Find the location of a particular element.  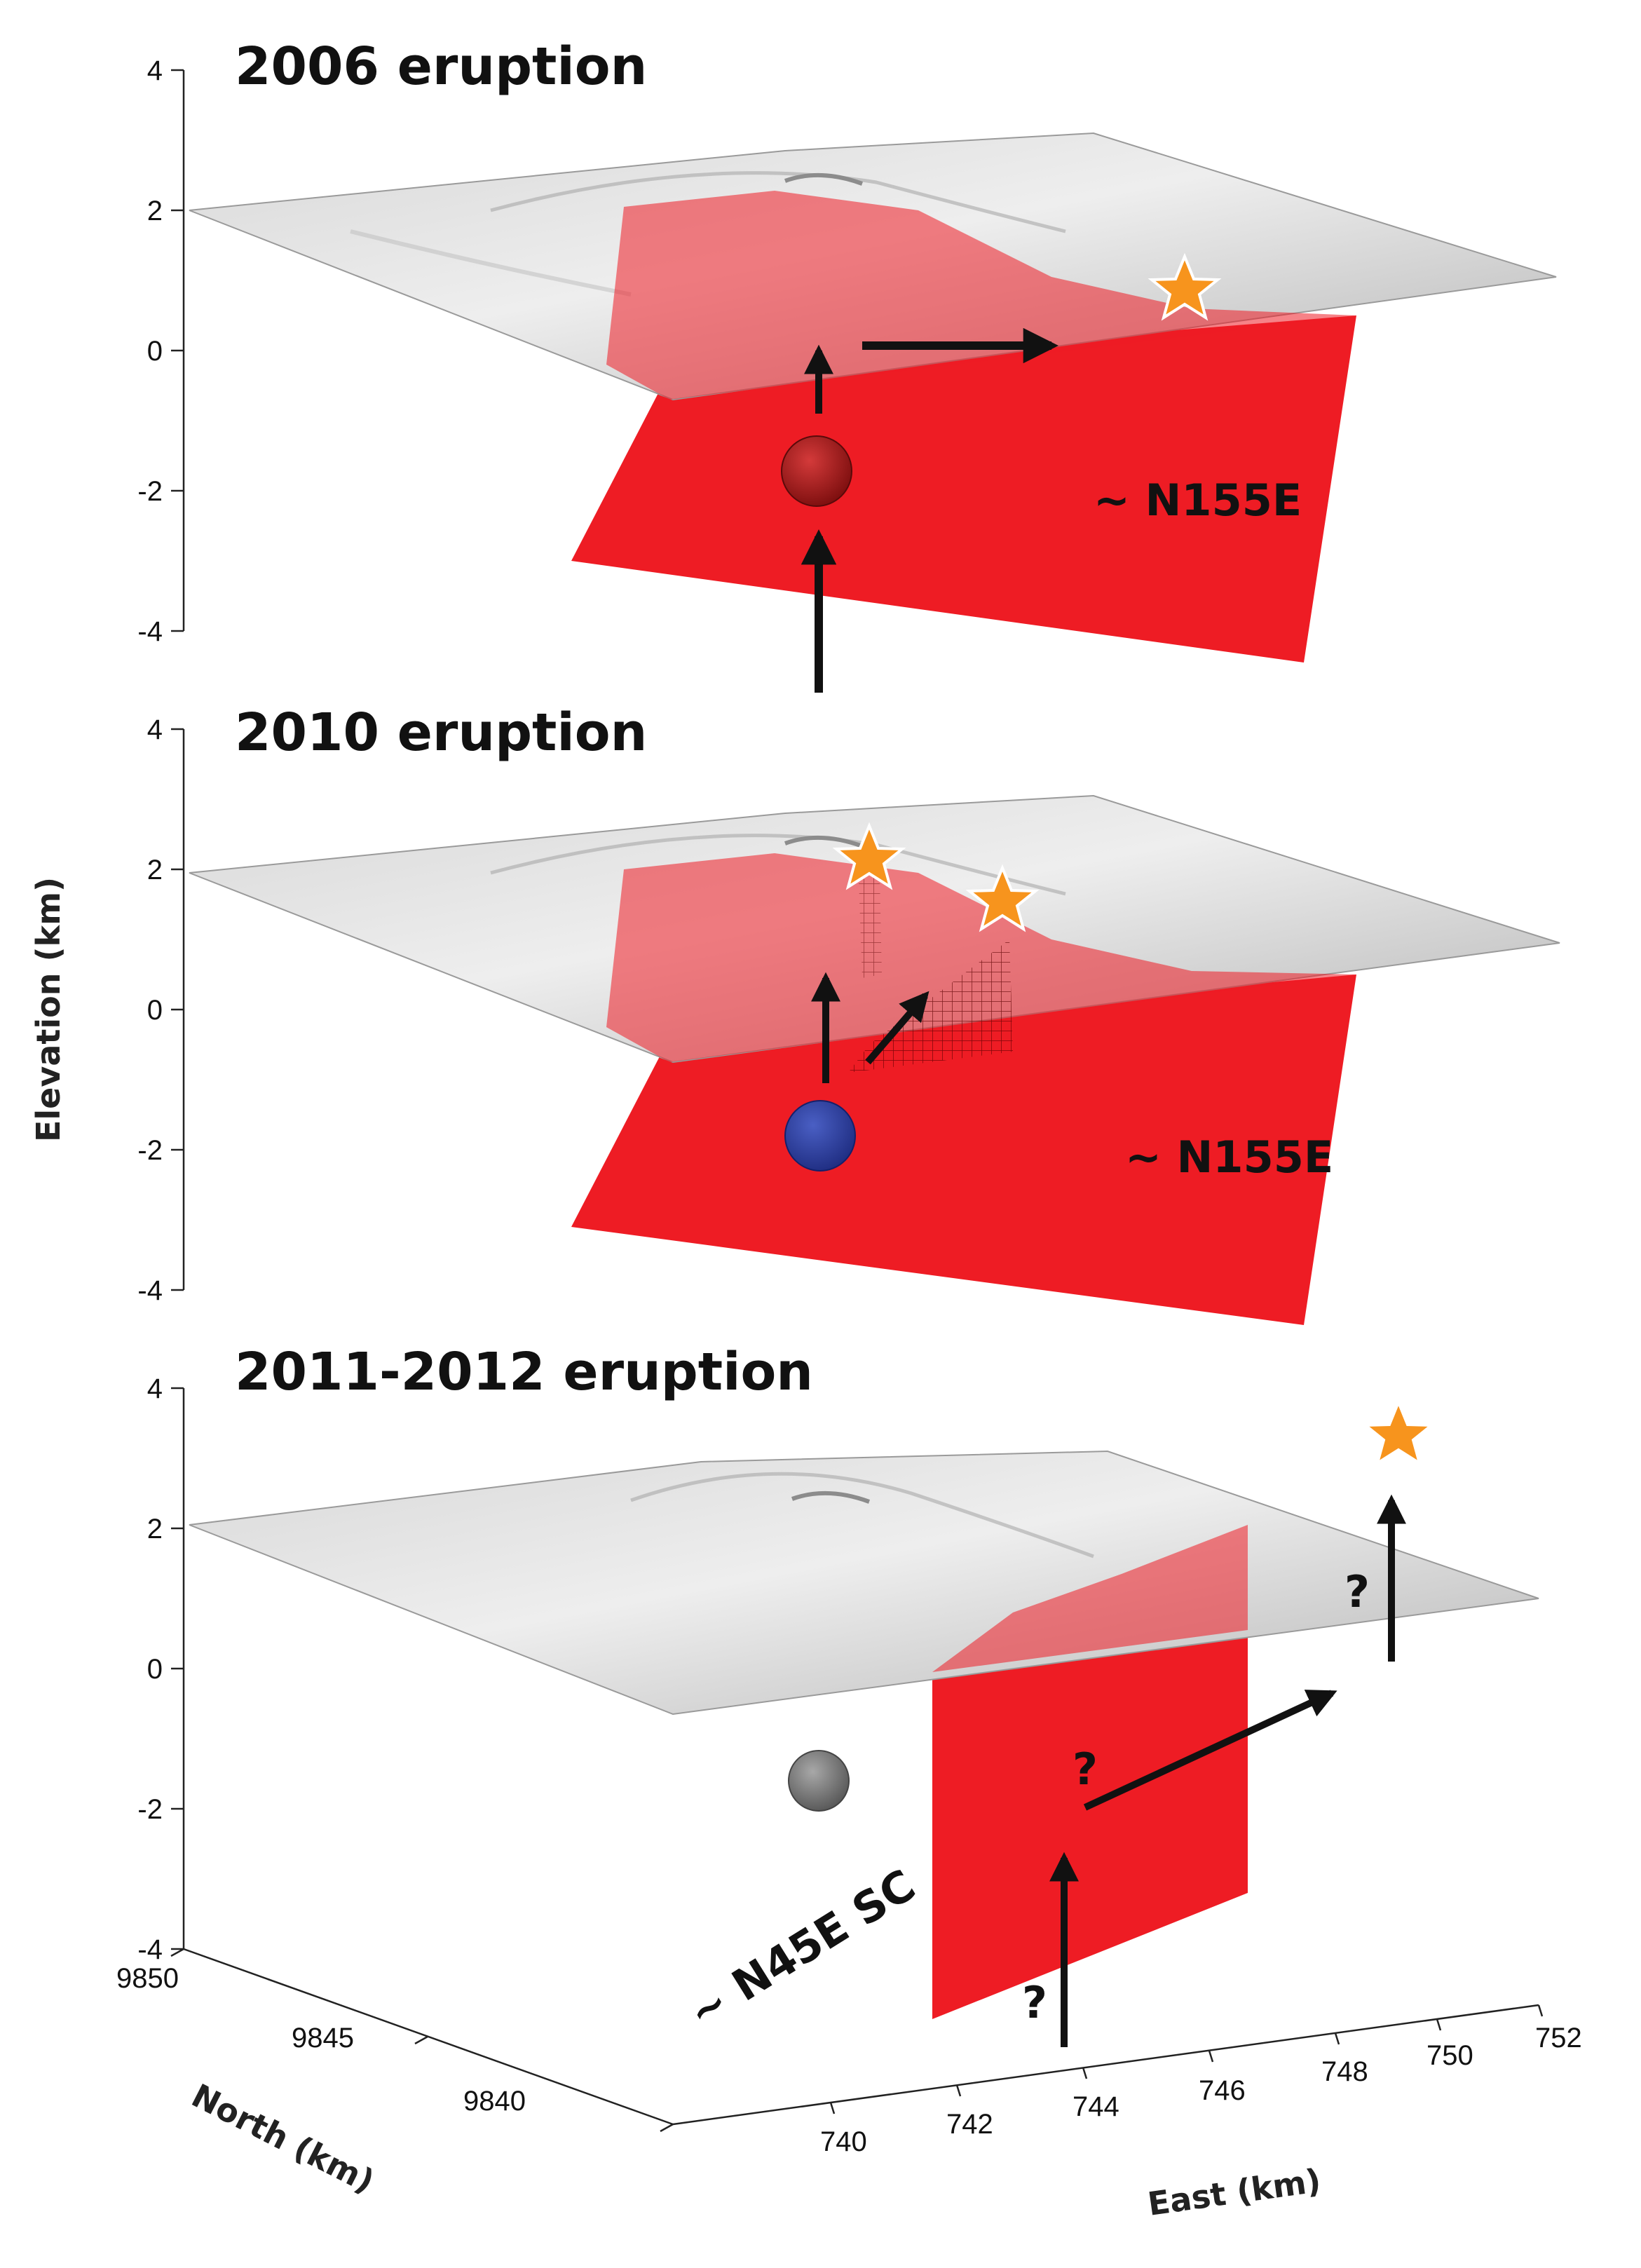

terrain-surface is located at coordinates (864, 1583).